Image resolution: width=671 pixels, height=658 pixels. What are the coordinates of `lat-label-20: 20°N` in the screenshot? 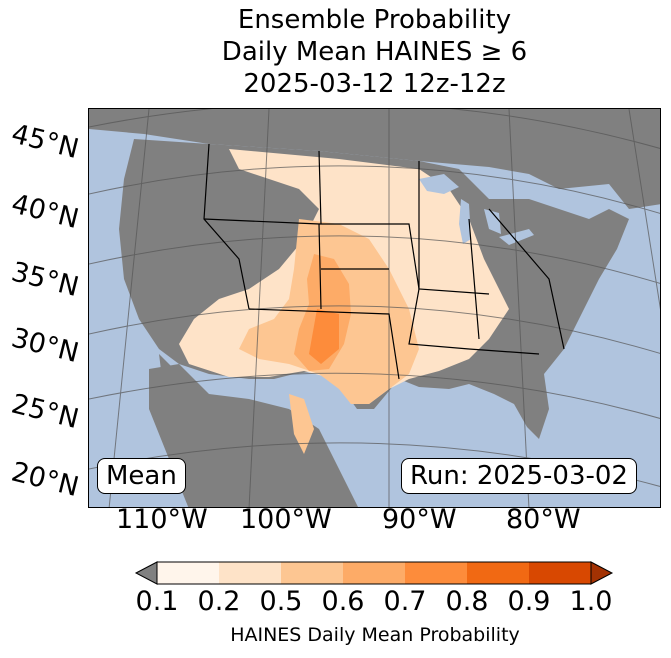 It's located at (45, 480).